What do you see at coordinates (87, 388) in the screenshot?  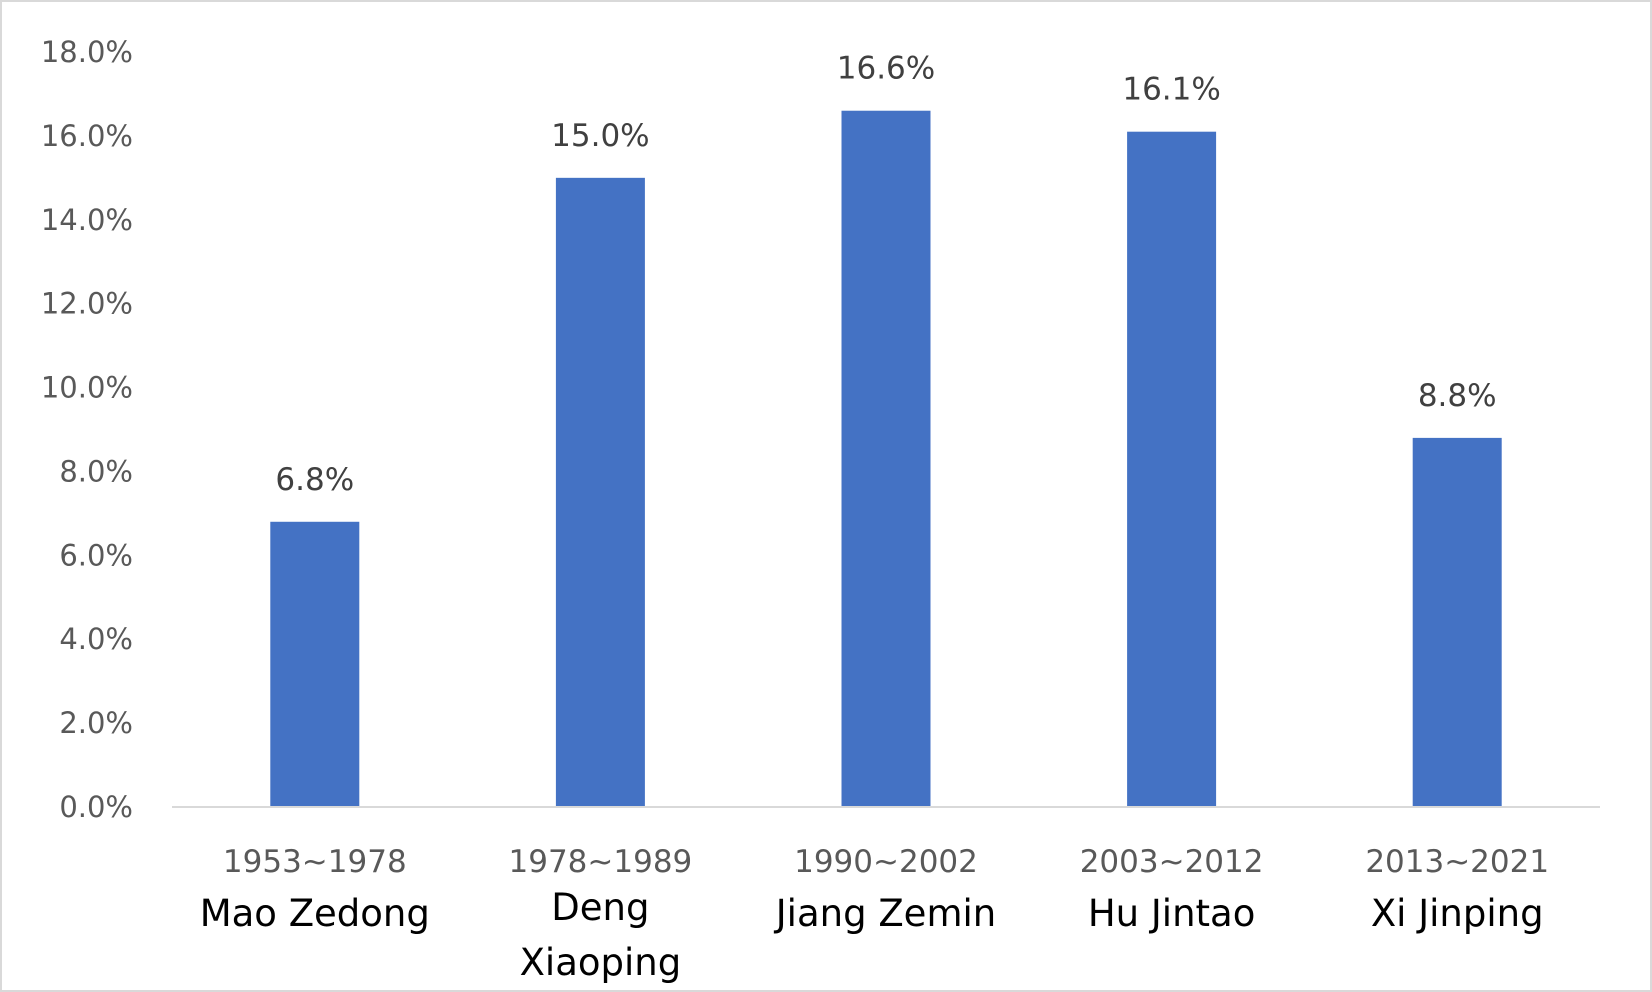 I see `y-tick-label: 10.0%` at bounding box center [87, 388].